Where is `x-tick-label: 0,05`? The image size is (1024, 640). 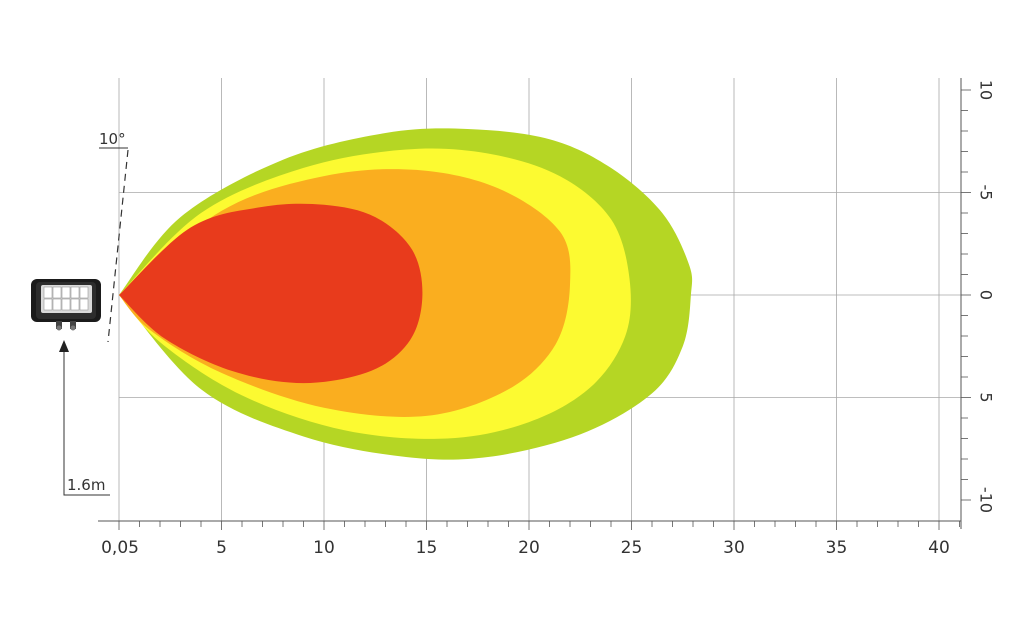
x-tick-label: 0,05 is located at coordinates (120, 548).